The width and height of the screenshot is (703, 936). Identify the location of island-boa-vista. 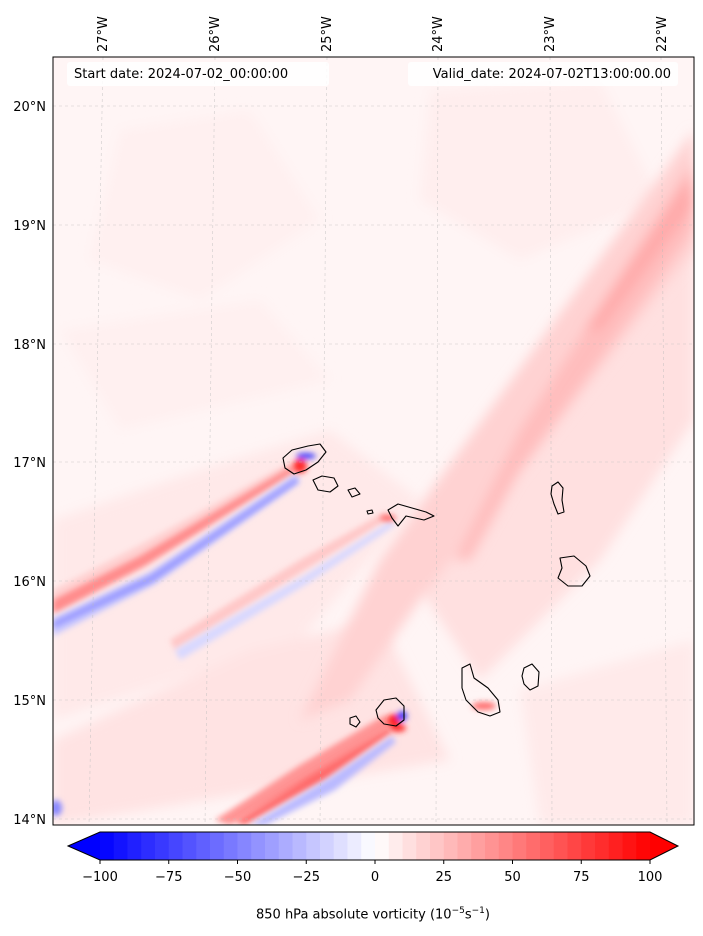
(574, 571).